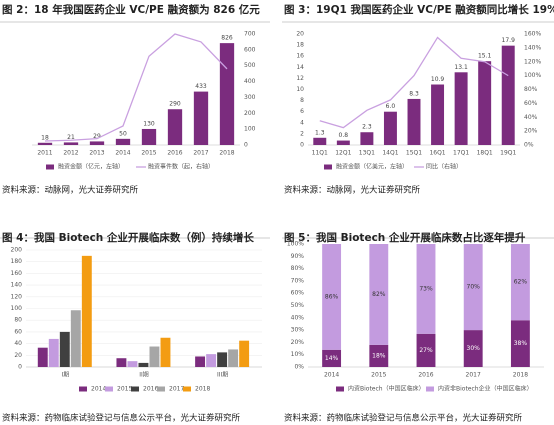 The image size is (554, 425). What do you see at coordinates (17, 261) in the screenshot?
I see `y-tick-label: 180` at bounding box center [17, 261].